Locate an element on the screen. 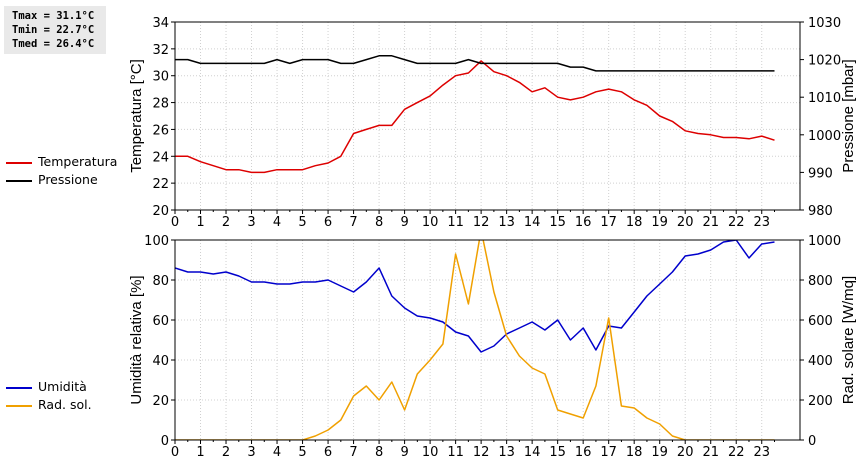 This screenshot has width=860, height=460. y-right-tick-label-bottom: 800 is located at coordinates (820, 281).